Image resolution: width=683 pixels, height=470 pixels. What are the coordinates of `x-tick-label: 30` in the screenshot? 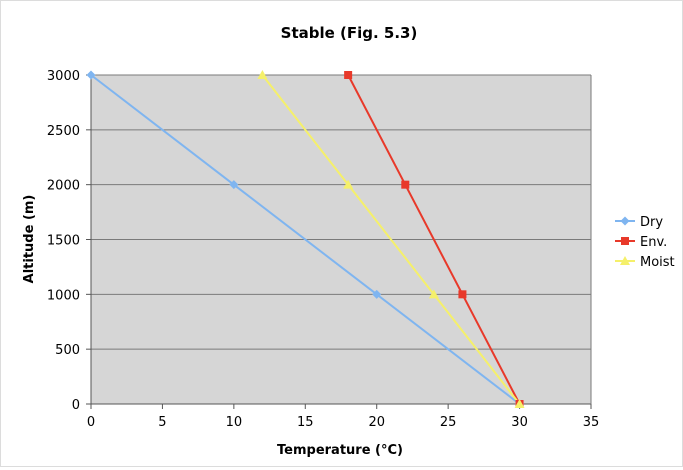 It's located at (519, 422).